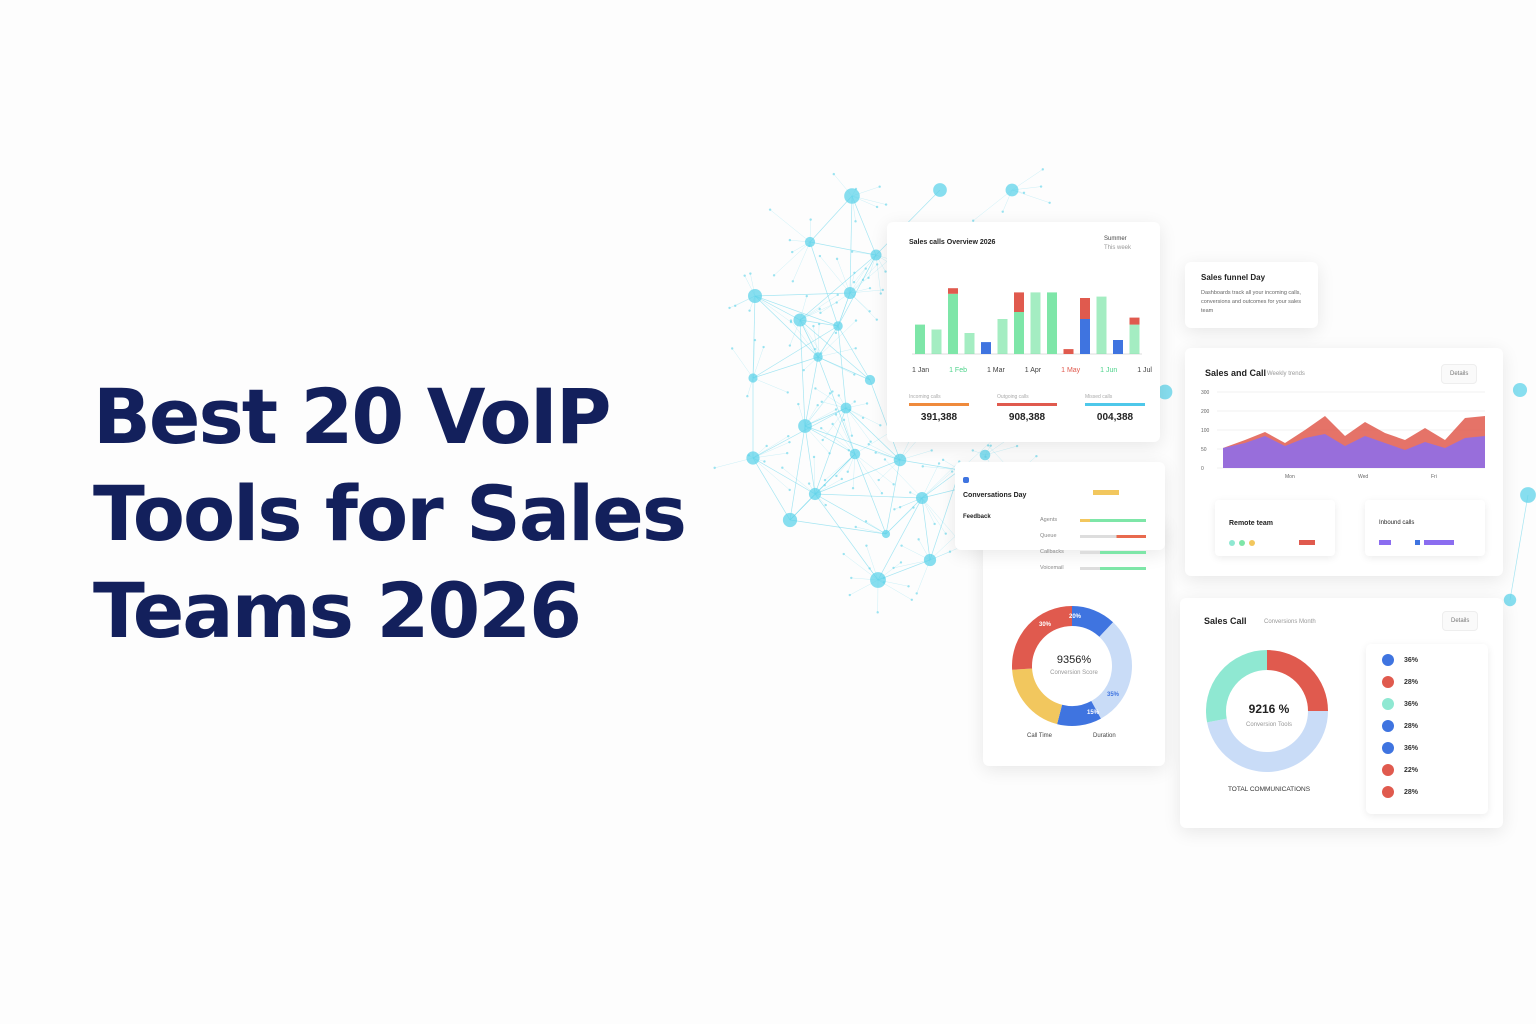 The width and height of the screenshot is (1536, 1024). What do you see at coordinates (1072, 666) in the screenshot?
I see `donut-chart` at bounding box center [1072, 666].